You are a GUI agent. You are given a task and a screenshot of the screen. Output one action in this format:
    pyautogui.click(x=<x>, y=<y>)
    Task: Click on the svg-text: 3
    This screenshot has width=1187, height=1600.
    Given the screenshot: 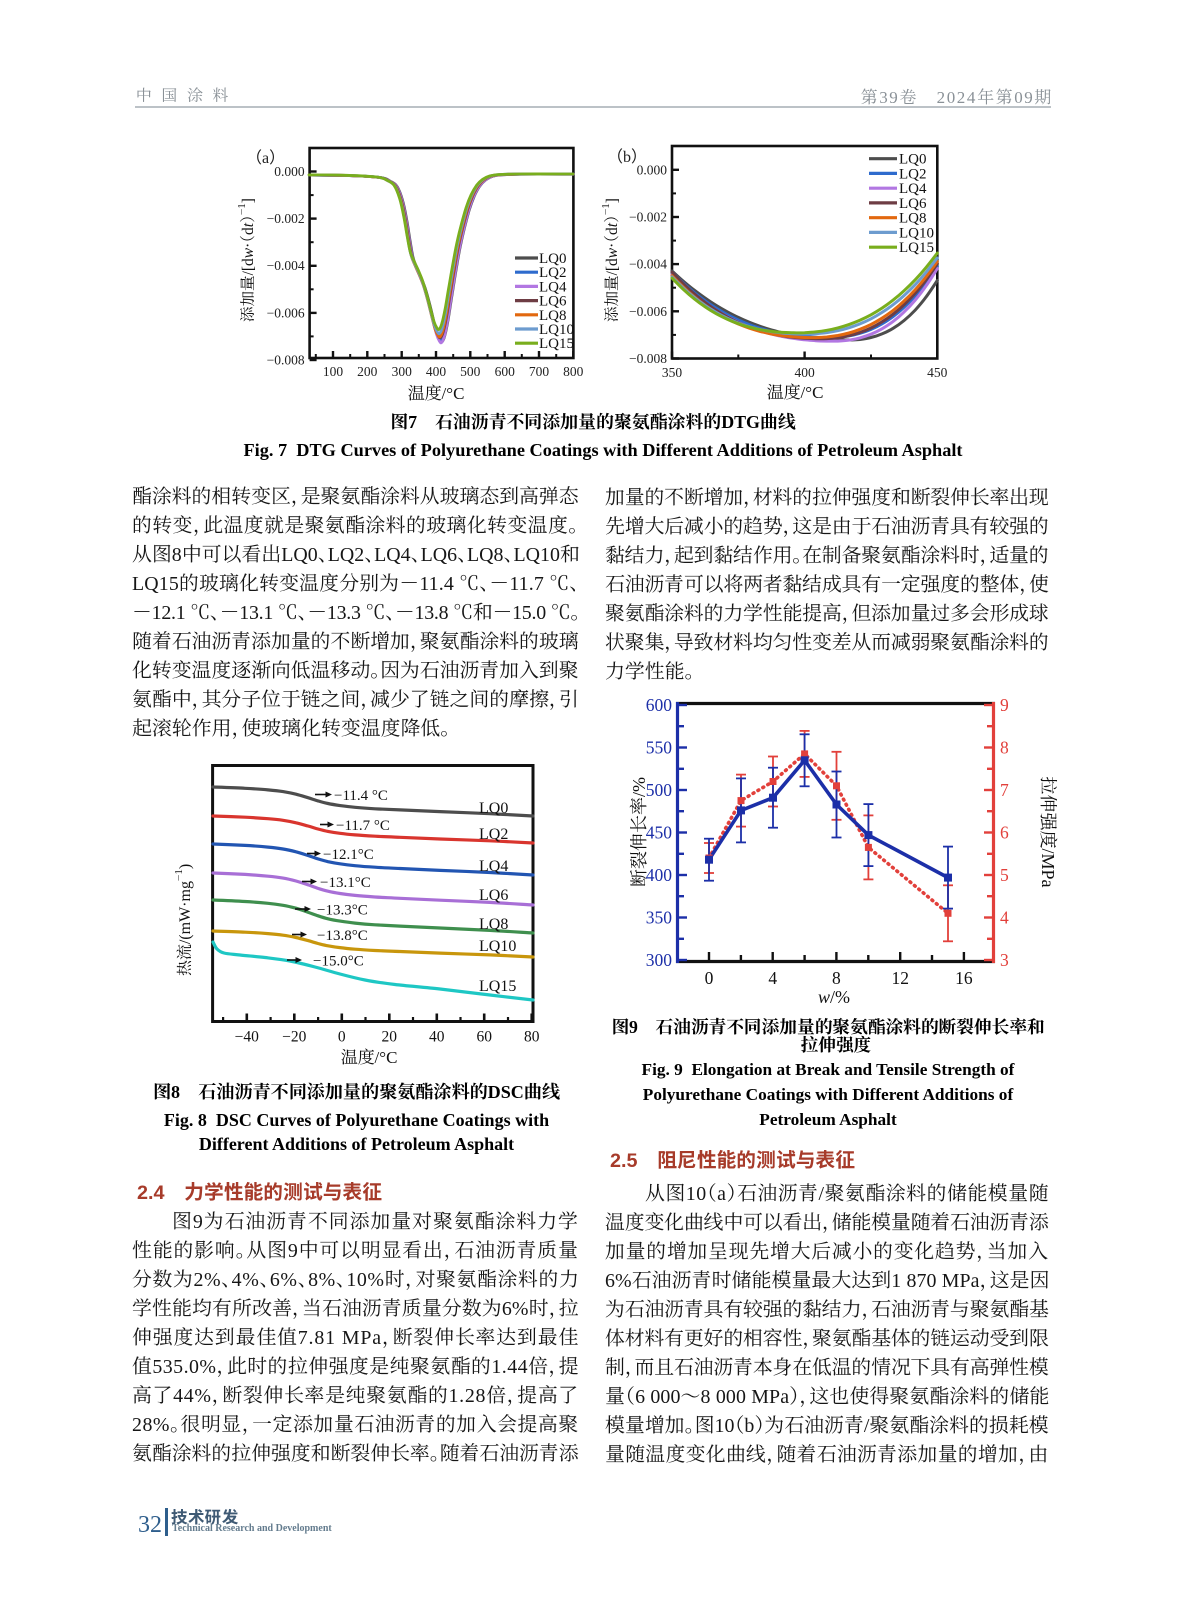 What is the action you would take?
    pyautogui.click(x=1004, y=960)
    